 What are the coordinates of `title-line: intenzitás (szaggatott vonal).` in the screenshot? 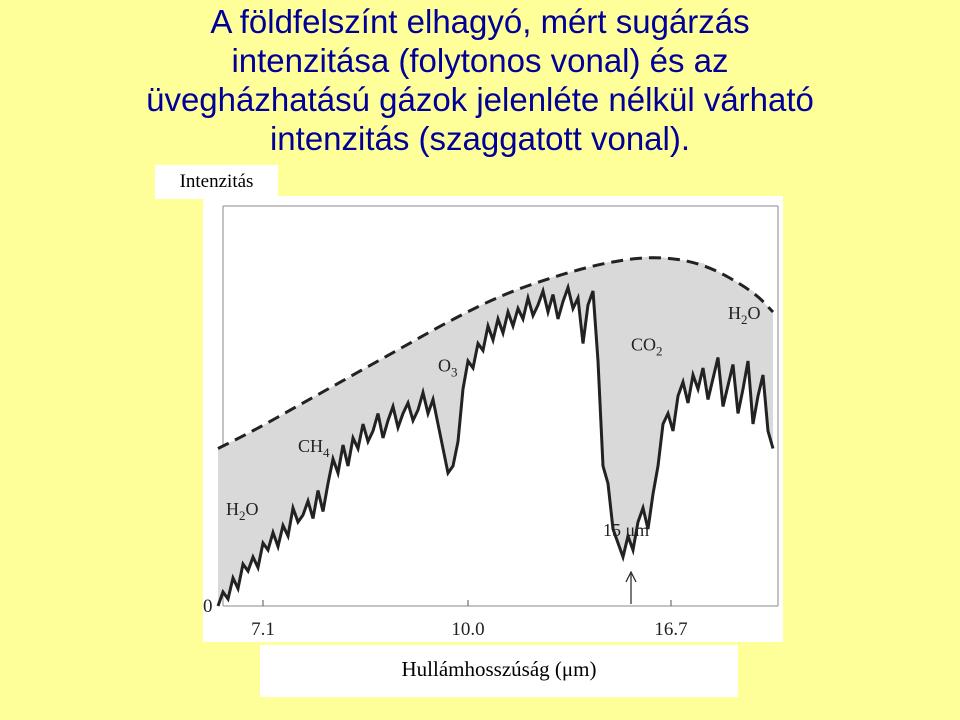 It's located at (480, 138).